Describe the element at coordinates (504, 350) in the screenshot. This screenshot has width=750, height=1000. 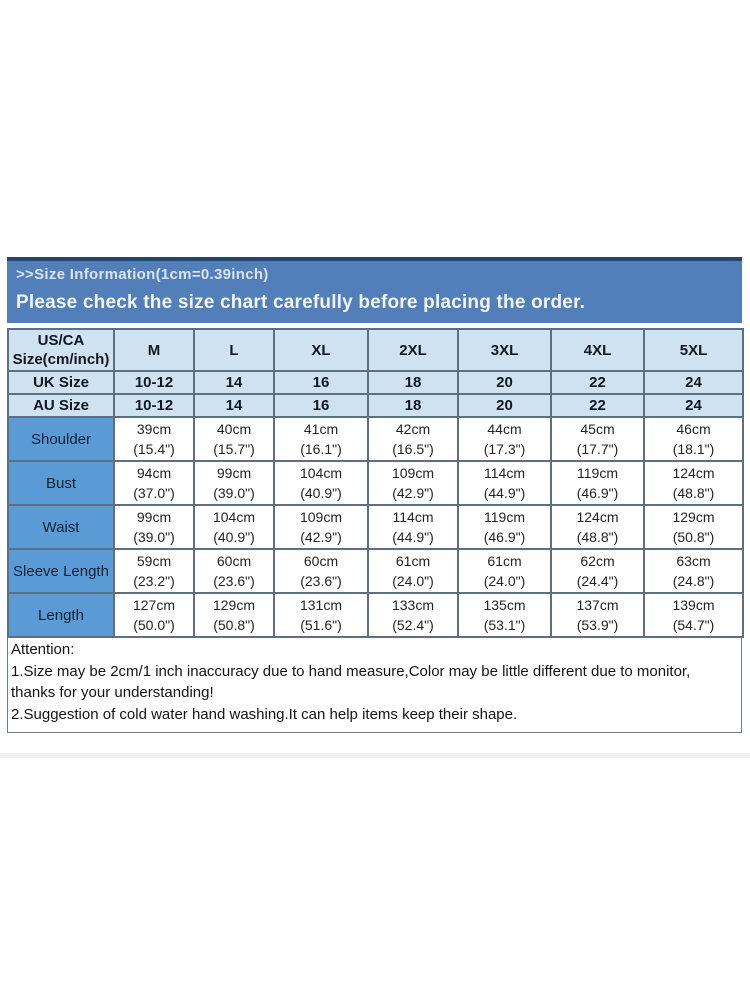
I see `size-column-header: 3XL` at that location.